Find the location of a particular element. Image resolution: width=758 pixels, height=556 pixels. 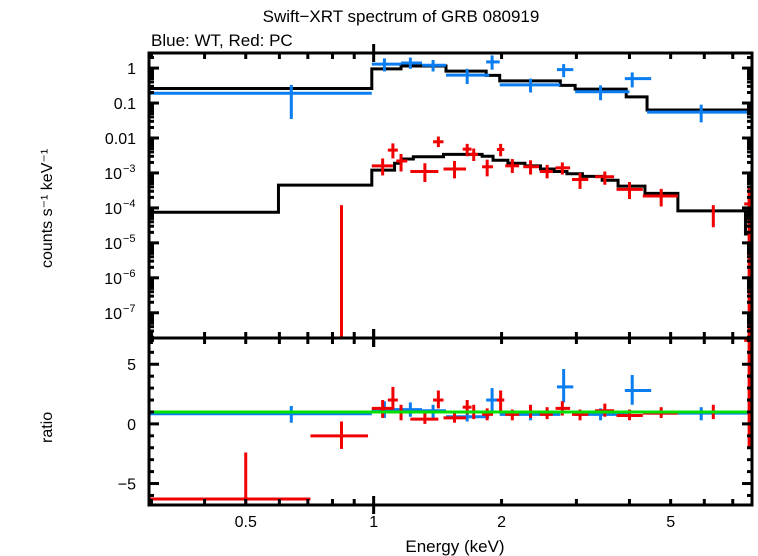

upper-y-tick-exponent: −3 is located at coordinates (129, 169).